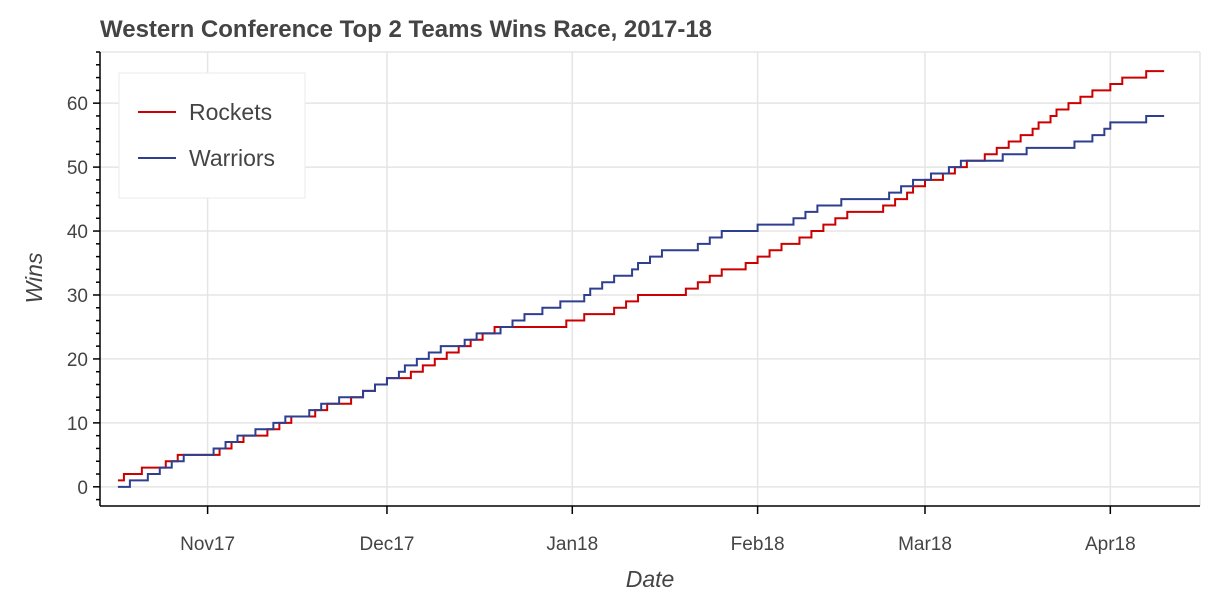 This screenshot has height=608, width=1230. I want to click on y-tick-label: 0, so click(82, 488).